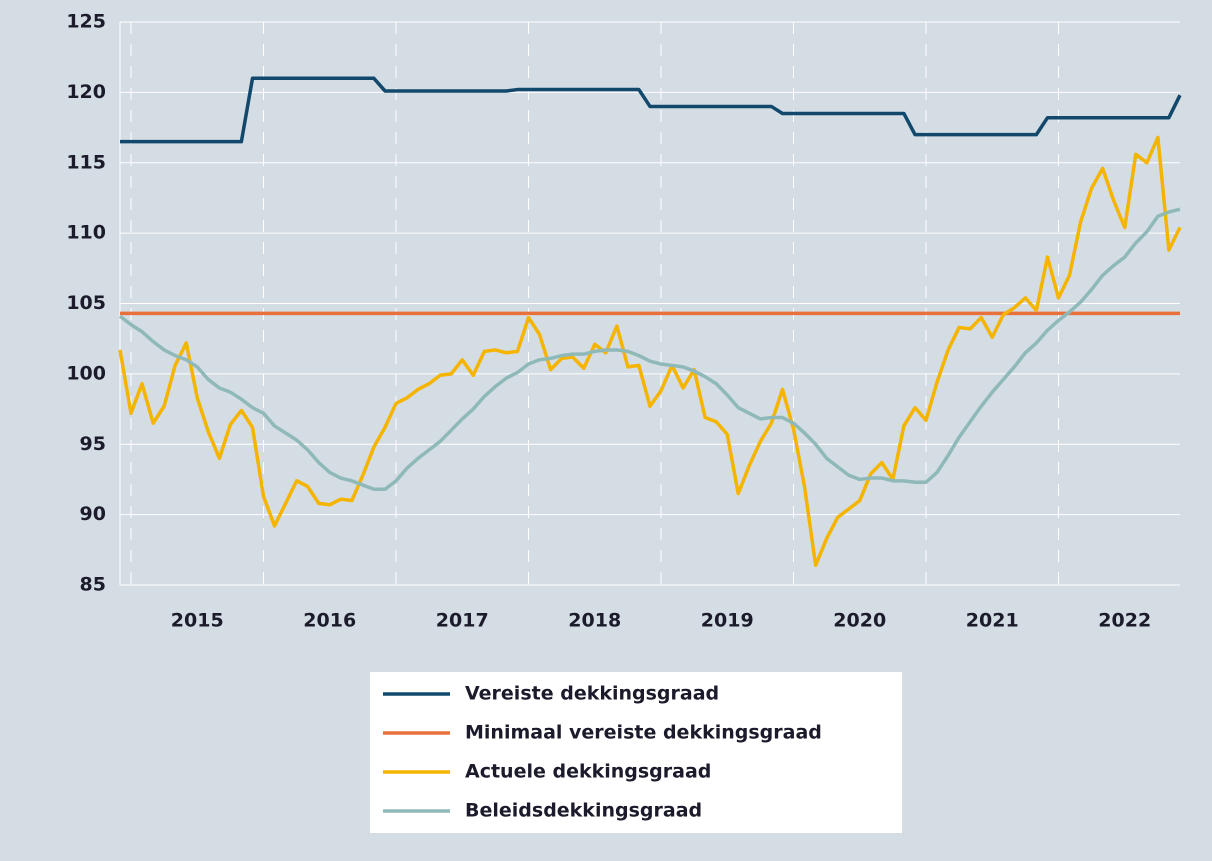 The image size is (1212, 861). I want to click on y-tick-label: 85, so click(93, 585).